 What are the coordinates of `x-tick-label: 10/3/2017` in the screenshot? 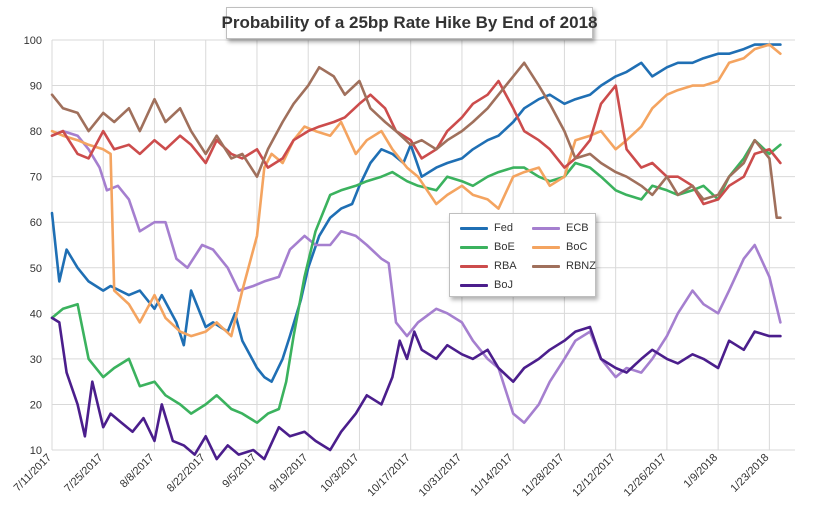 It's located at (339, 473).